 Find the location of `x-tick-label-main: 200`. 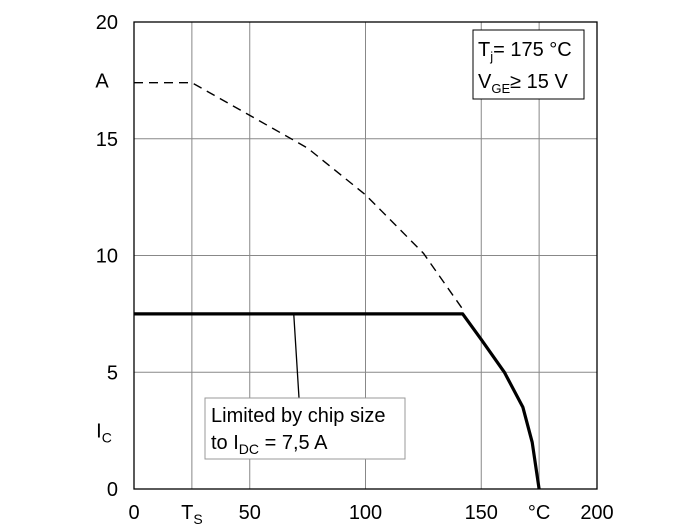

x-tick-label-main: 200 is located at coordinates (596, 513).